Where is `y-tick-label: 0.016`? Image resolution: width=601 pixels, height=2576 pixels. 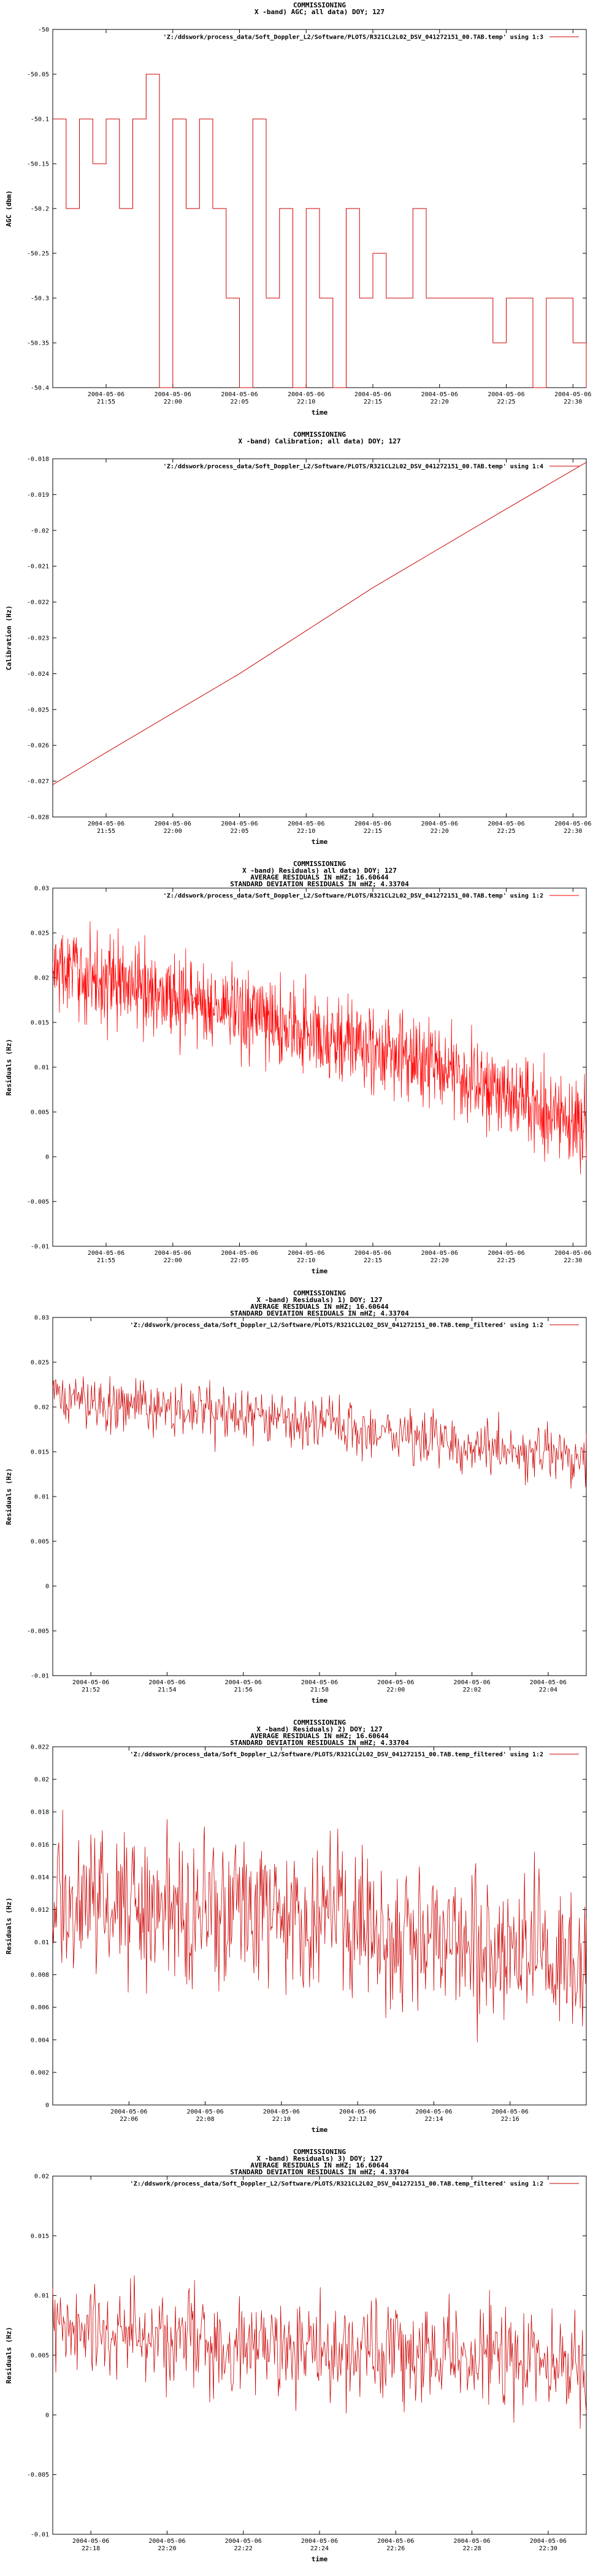
y-tick-label: 0.016 is located at coordinates (40, 1845).